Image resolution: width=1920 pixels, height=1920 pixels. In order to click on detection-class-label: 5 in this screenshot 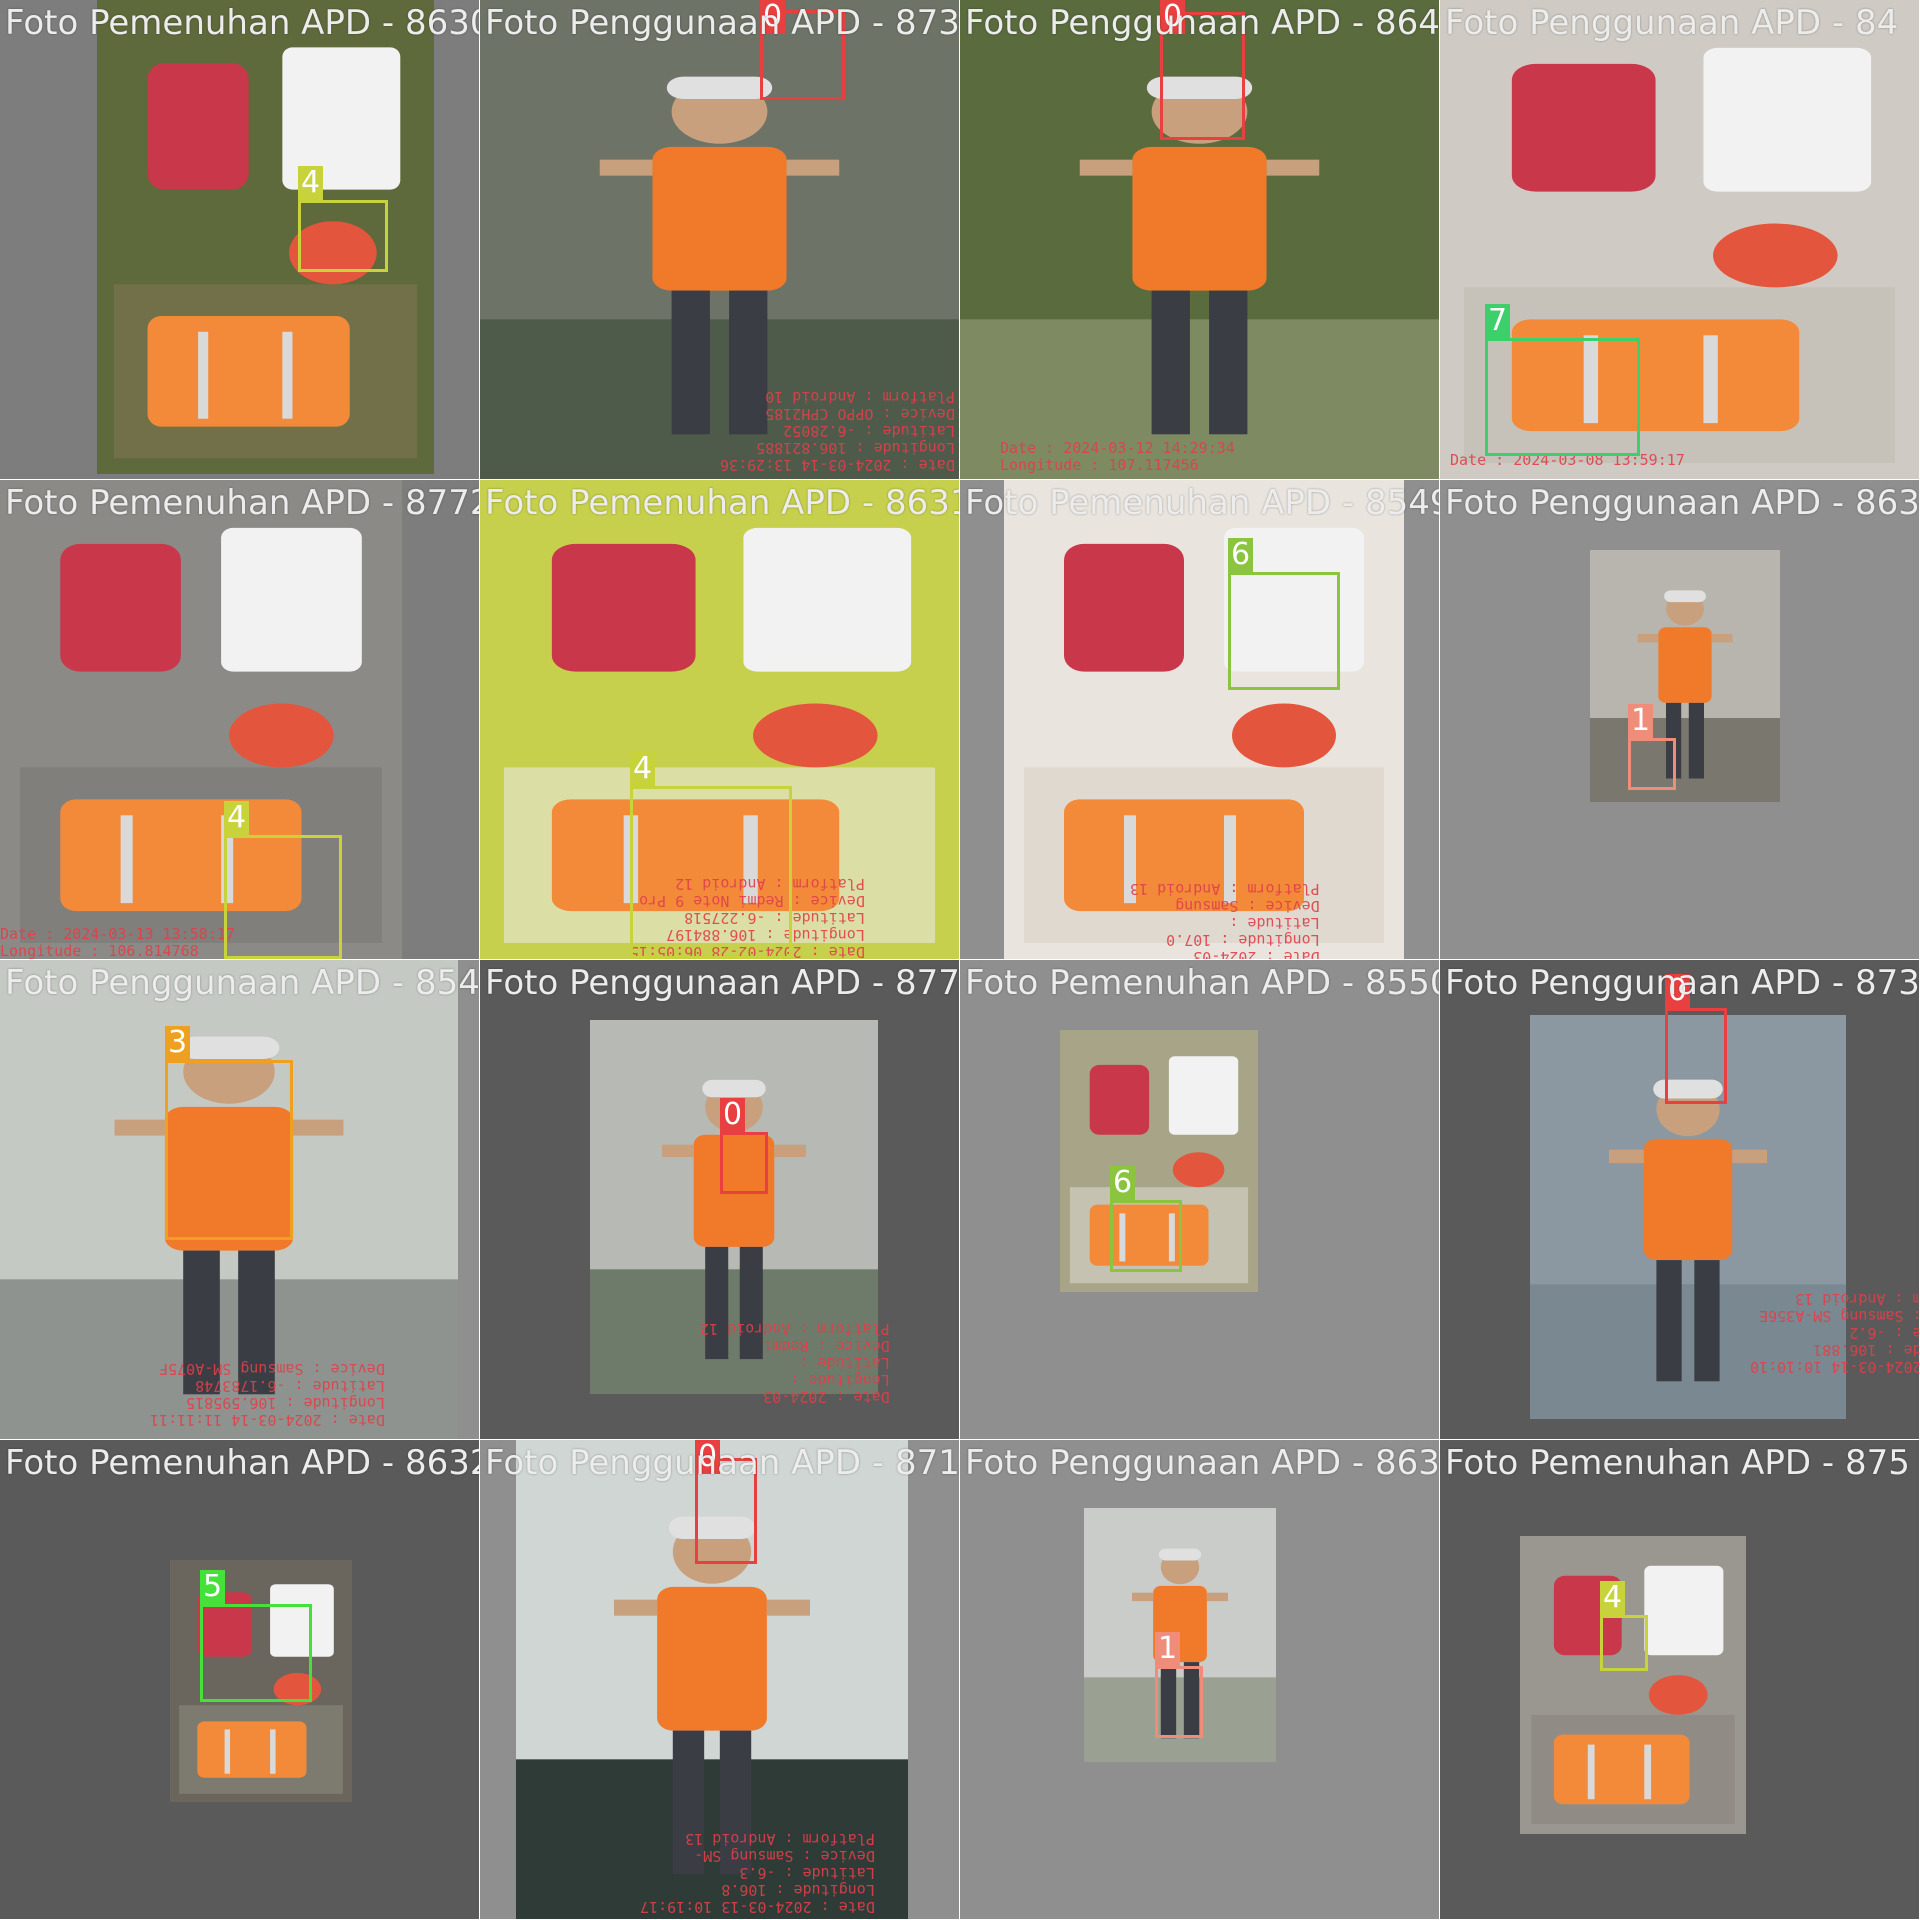, I will do `click(213, 1587)`.